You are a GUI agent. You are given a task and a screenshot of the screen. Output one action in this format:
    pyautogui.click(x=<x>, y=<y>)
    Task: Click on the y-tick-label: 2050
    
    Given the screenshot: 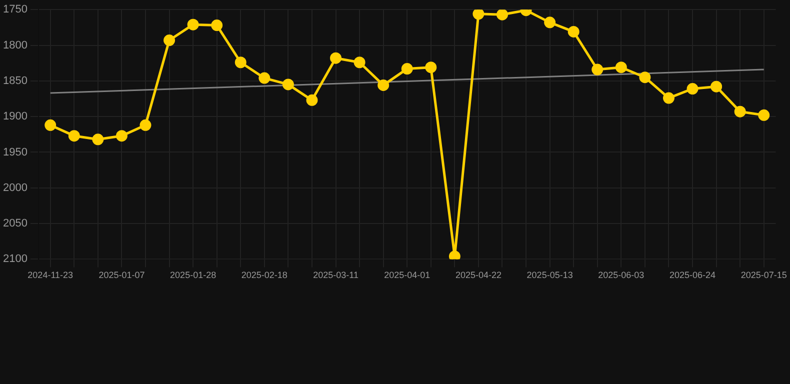 What is the action you would take?
    pyautogui.click(x=15, y=224)
    